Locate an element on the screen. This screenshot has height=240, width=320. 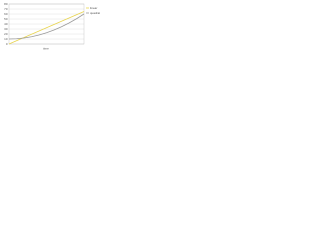
plot-frame is located at coordinates (46, 24).